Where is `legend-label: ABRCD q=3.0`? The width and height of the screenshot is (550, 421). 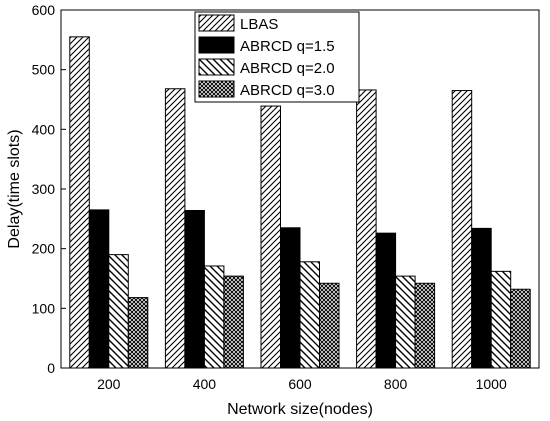 legend-label: ABRCD q=3.0 is located at coordinates (287, 90).